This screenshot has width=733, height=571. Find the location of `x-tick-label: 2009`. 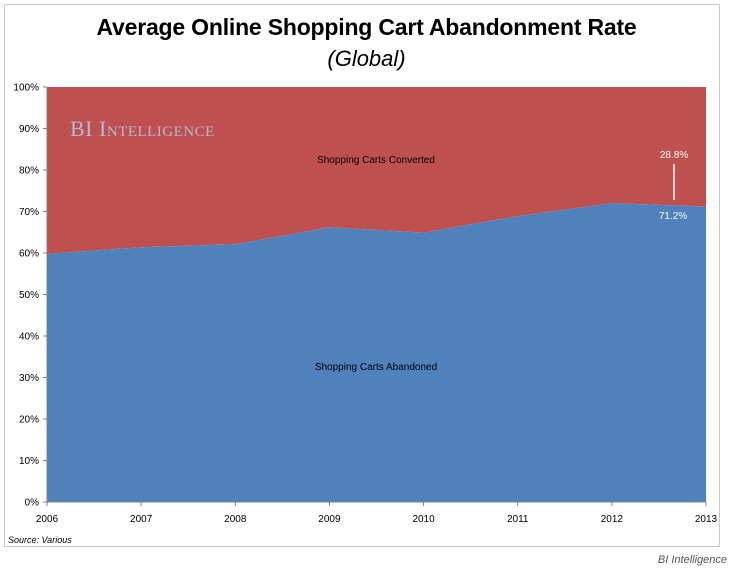

x-tick-label: 2009 is located at coordinates (329, 519).